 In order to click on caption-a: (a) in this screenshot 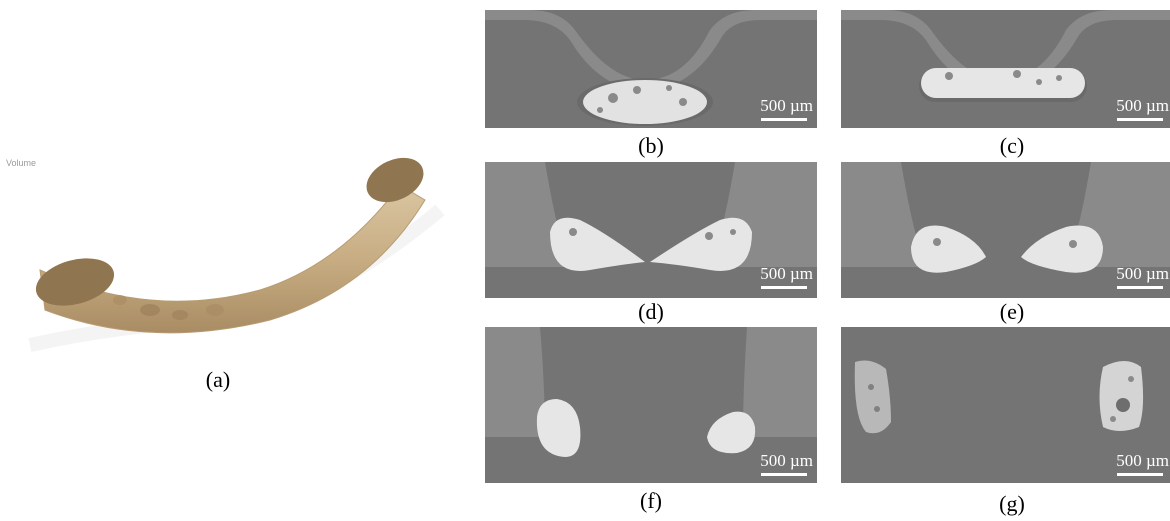, I will do `click(218, 379)`.